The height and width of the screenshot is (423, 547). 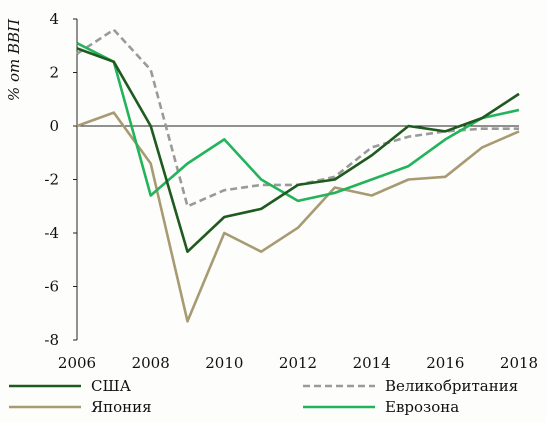 What do you see at coordinates (54, 126) in the screenshot?
I see `y-tick-label: 0` at bounding box center [54, 126].